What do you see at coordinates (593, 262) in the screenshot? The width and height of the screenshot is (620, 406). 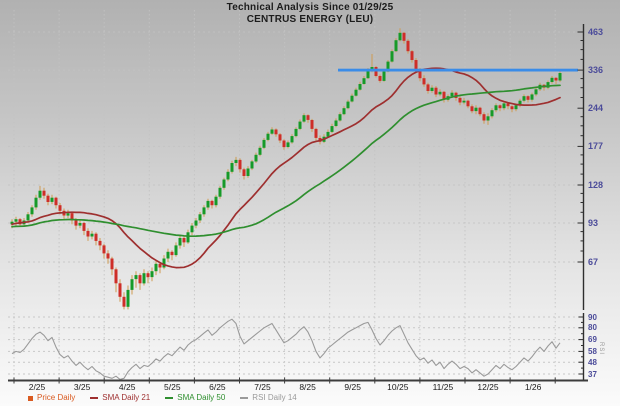 I see `price-tick-label: 67` at bounding box center [593, 262].